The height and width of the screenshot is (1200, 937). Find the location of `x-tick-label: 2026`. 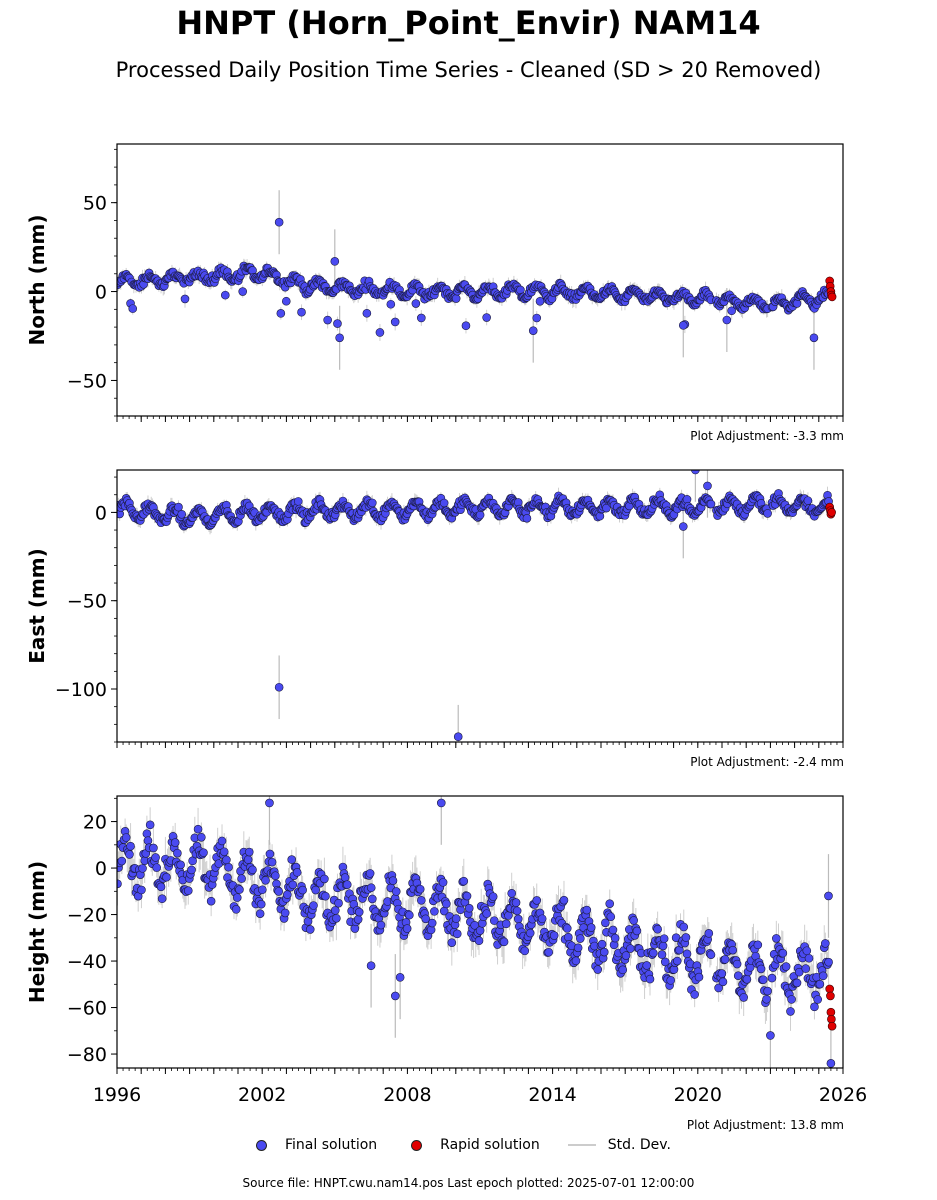

x-tick-label: 2026 is located at coordinates (843, 1095).